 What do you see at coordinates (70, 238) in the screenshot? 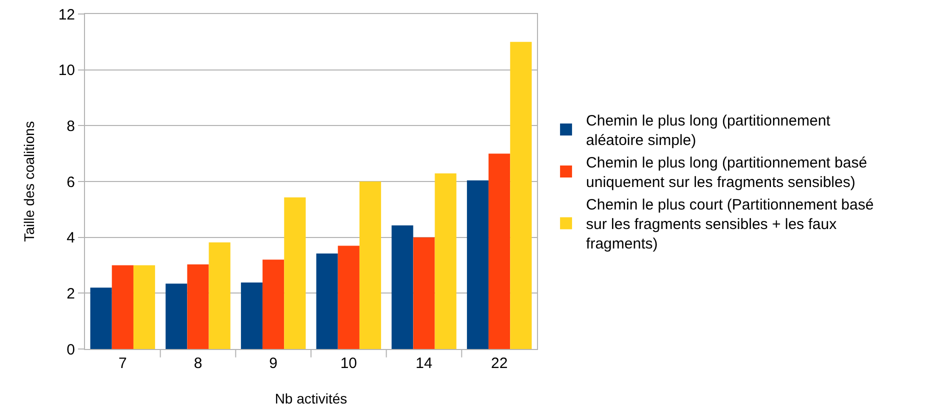
I see `y-tick-label: 4` at bounding box center [70, 238].